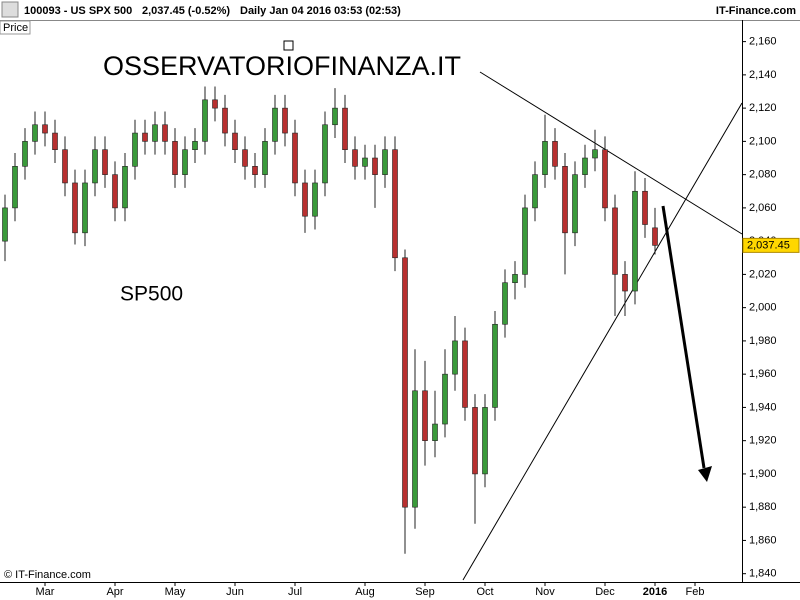  I want to click on x-tick-label: Mar, so click(45, 592).